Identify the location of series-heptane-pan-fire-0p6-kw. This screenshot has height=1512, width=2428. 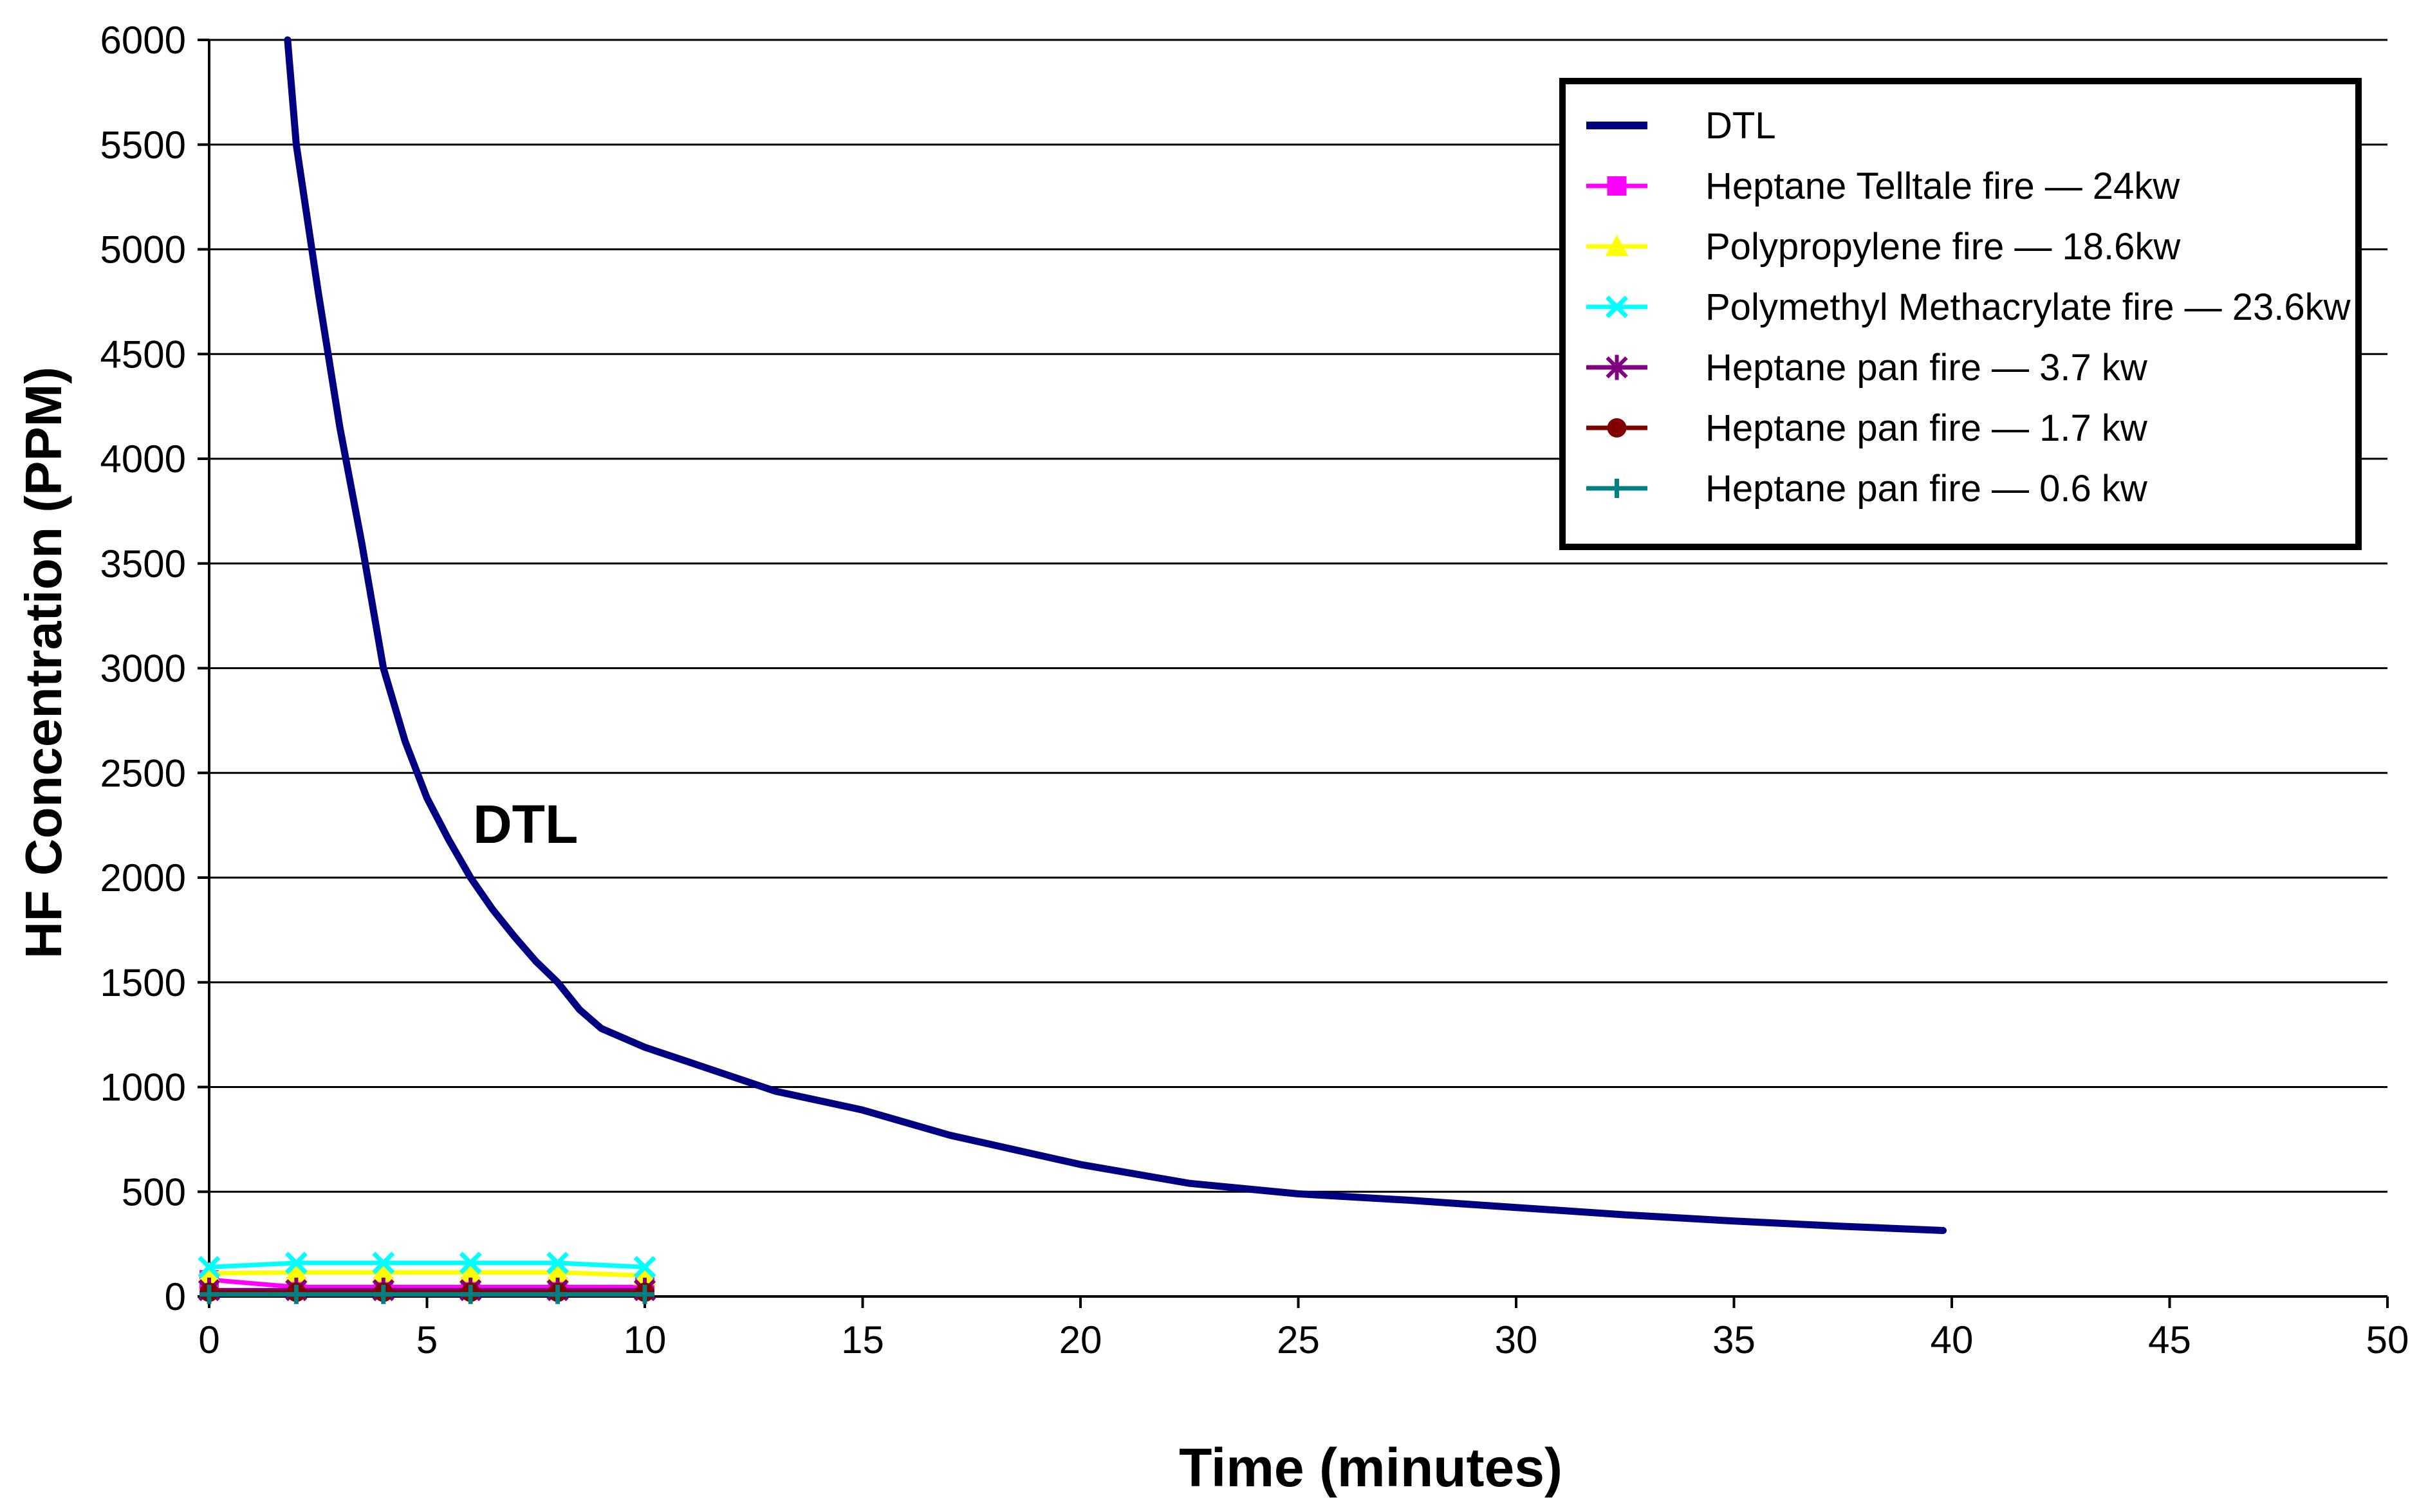
(426, 1294).